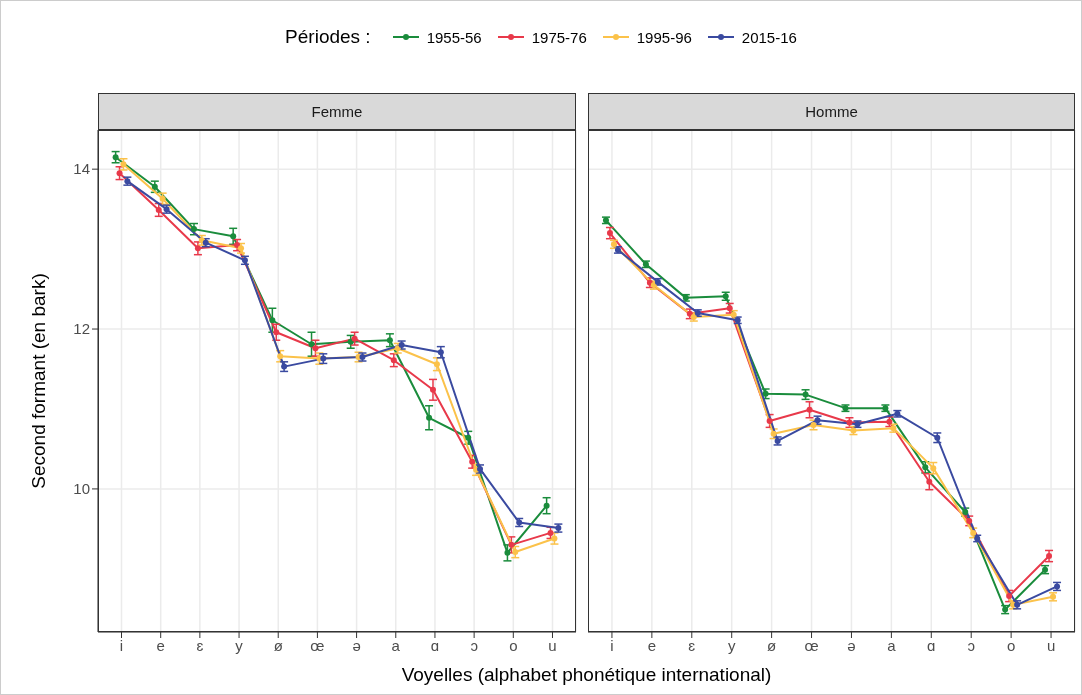  Describe the element at coordinates (81, 489) in the screenshot. I see `y-tick-label: 10` at that location.